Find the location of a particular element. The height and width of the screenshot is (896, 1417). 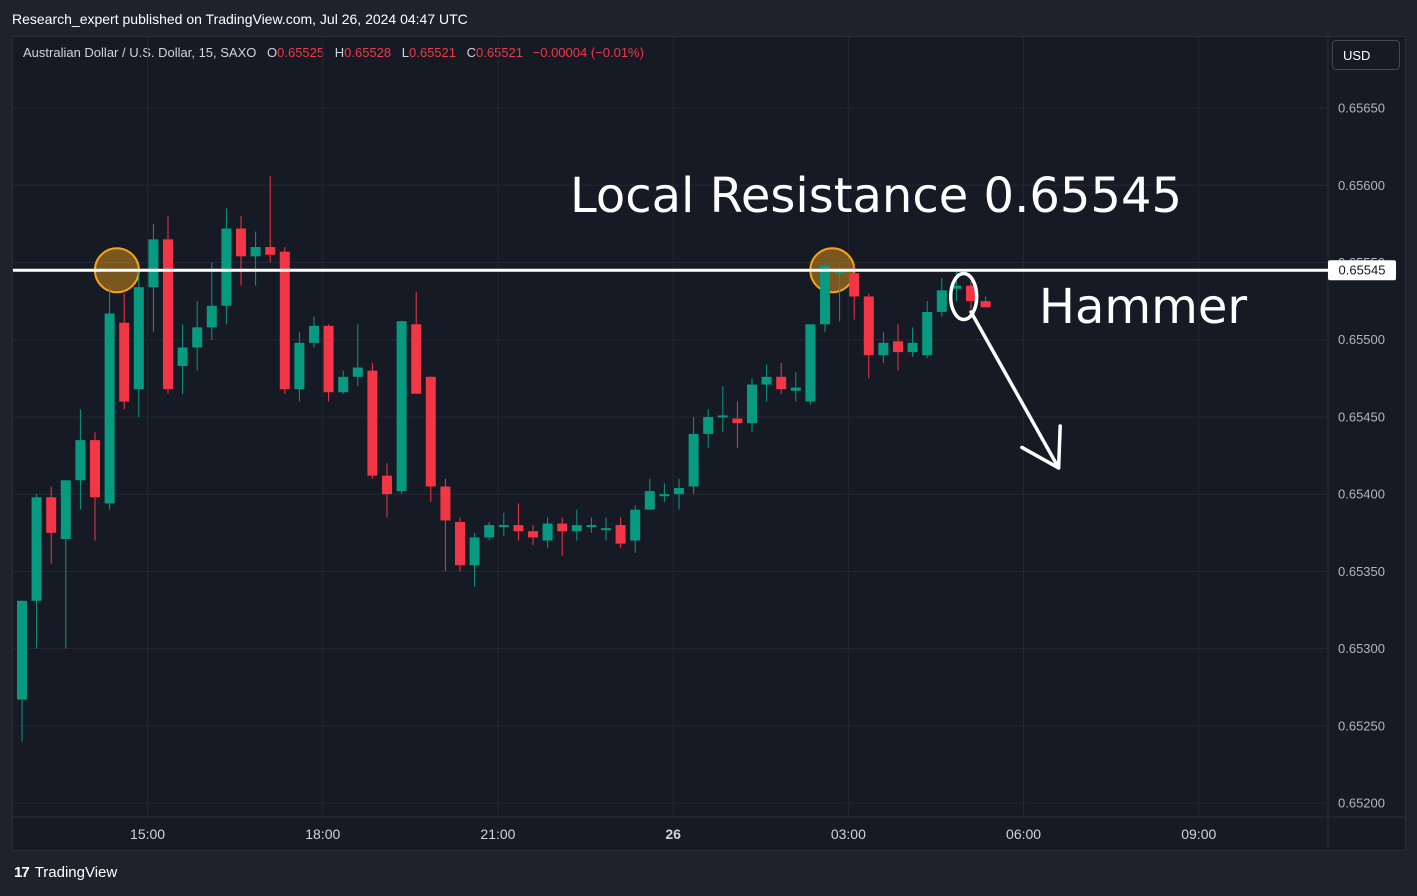

resistance-price-label: 0.65545 is located at coordinates (1362, 270).